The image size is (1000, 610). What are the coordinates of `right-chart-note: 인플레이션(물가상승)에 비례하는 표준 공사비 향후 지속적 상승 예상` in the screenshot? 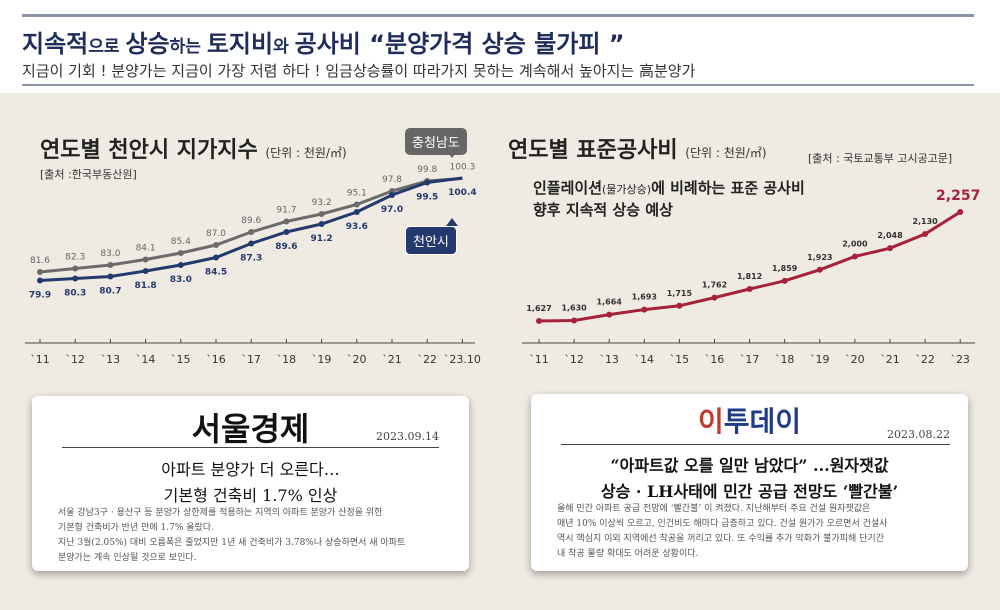 It's located at (669, 199).